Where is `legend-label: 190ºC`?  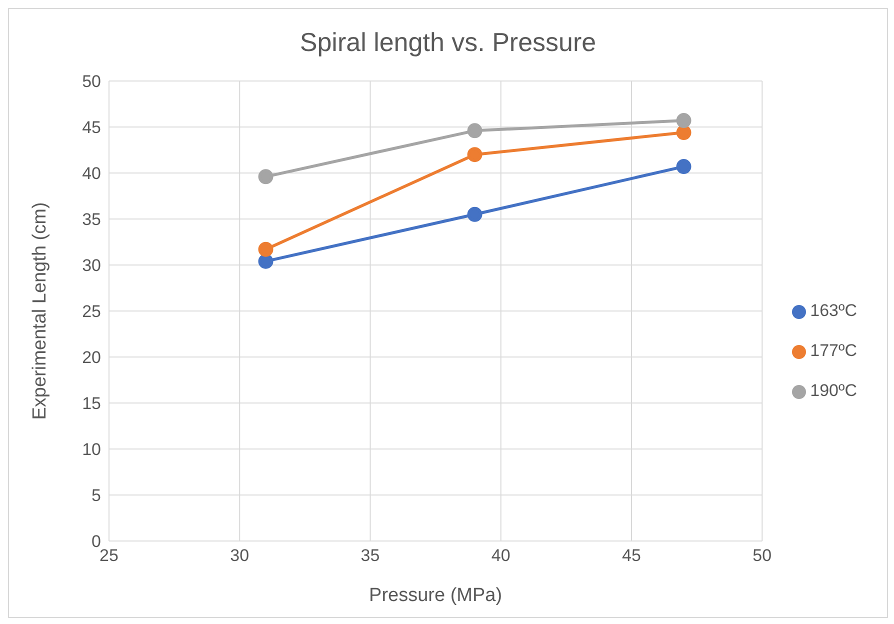
legend-label: 190ºC is located at coordinates (833, 390).